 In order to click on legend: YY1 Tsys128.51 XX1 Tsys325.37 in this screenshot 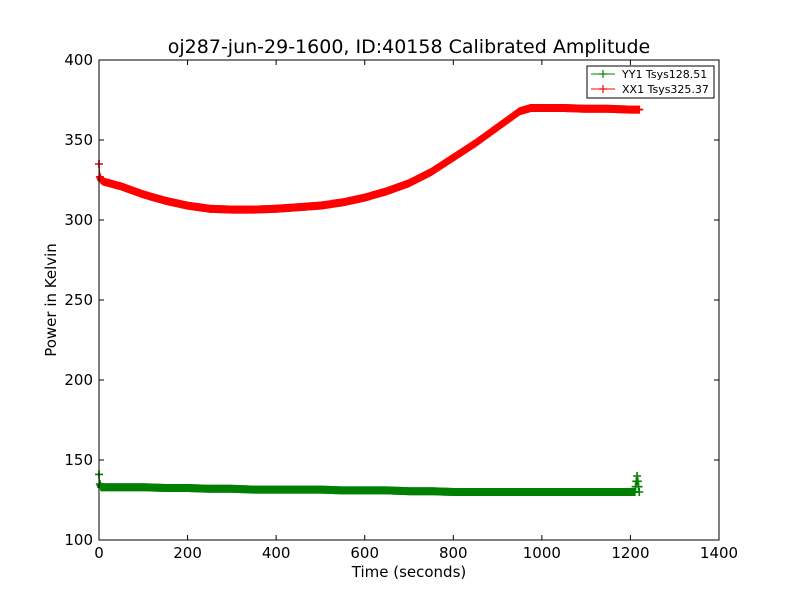, I will do `click(650, 82)`.